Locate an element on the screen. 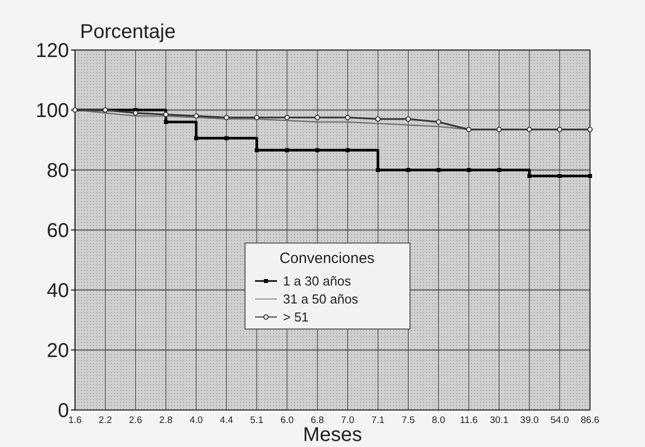 Image resolution: width=645 pixels, height=447 pixels. legend-label: > 51 is located at coordinates (296, 317).